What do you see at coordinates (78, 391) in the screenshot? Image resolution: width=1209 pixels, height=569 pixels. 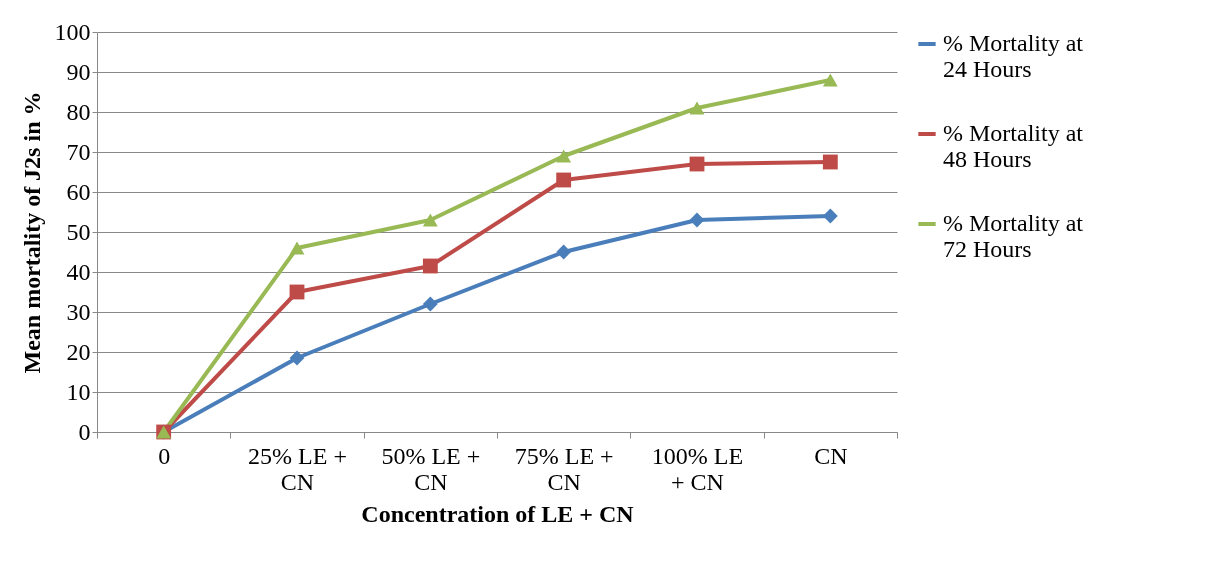 I see `y-tick-label: 10` at bounding box center [78, 391].